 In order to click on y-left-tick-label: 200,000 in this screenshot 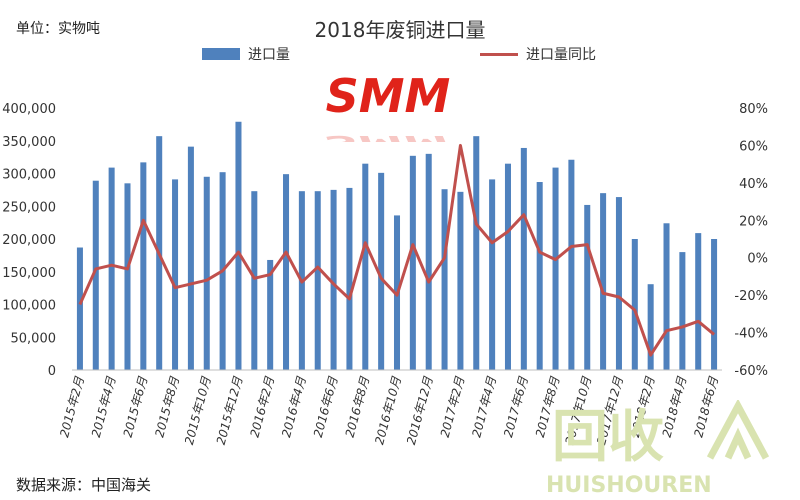, I will do `click(29, 240)`.